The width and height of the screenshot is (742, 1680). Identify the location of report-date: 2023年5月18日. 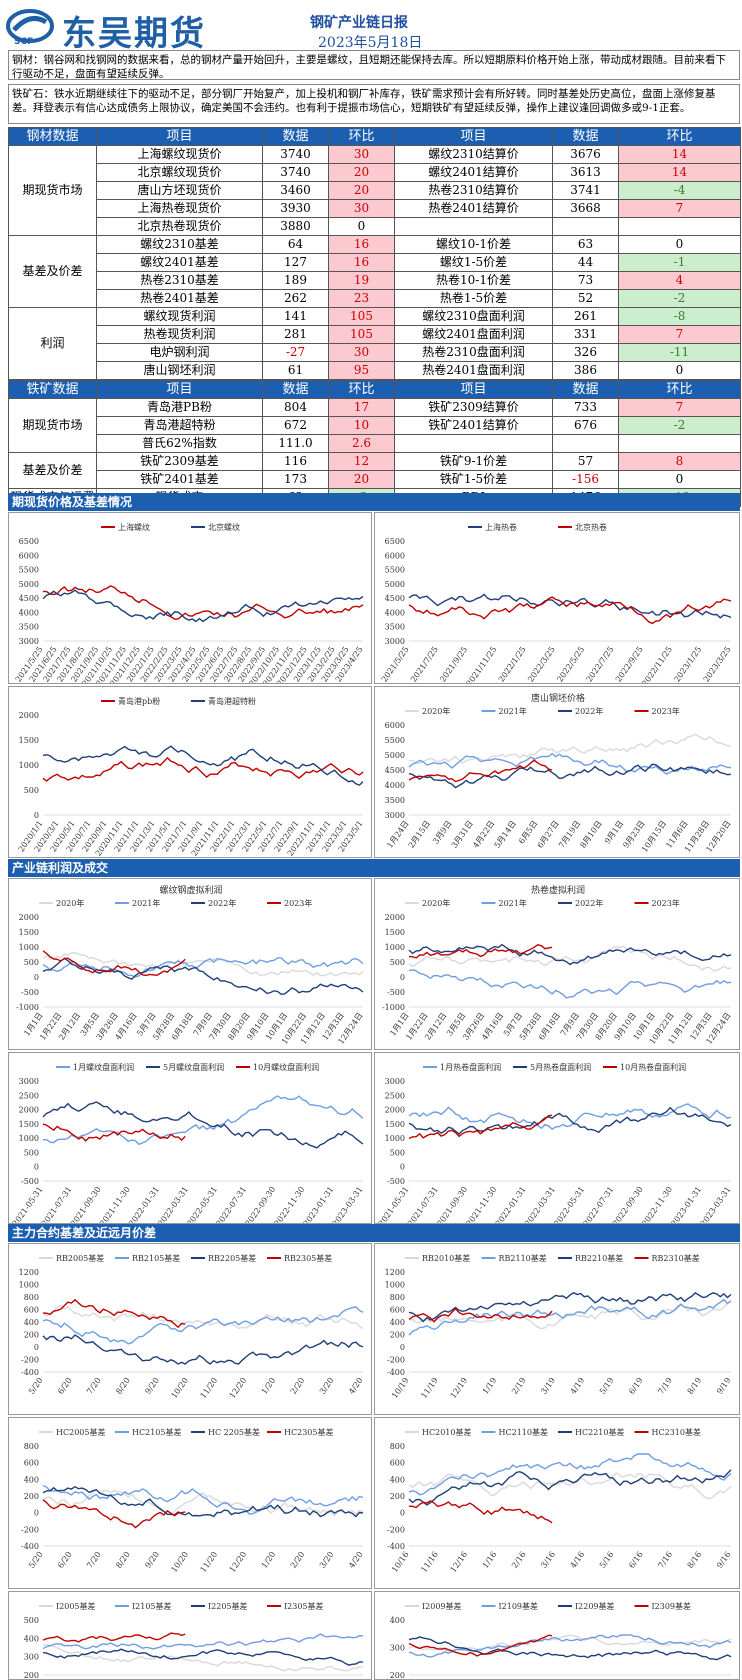
(370, 43).